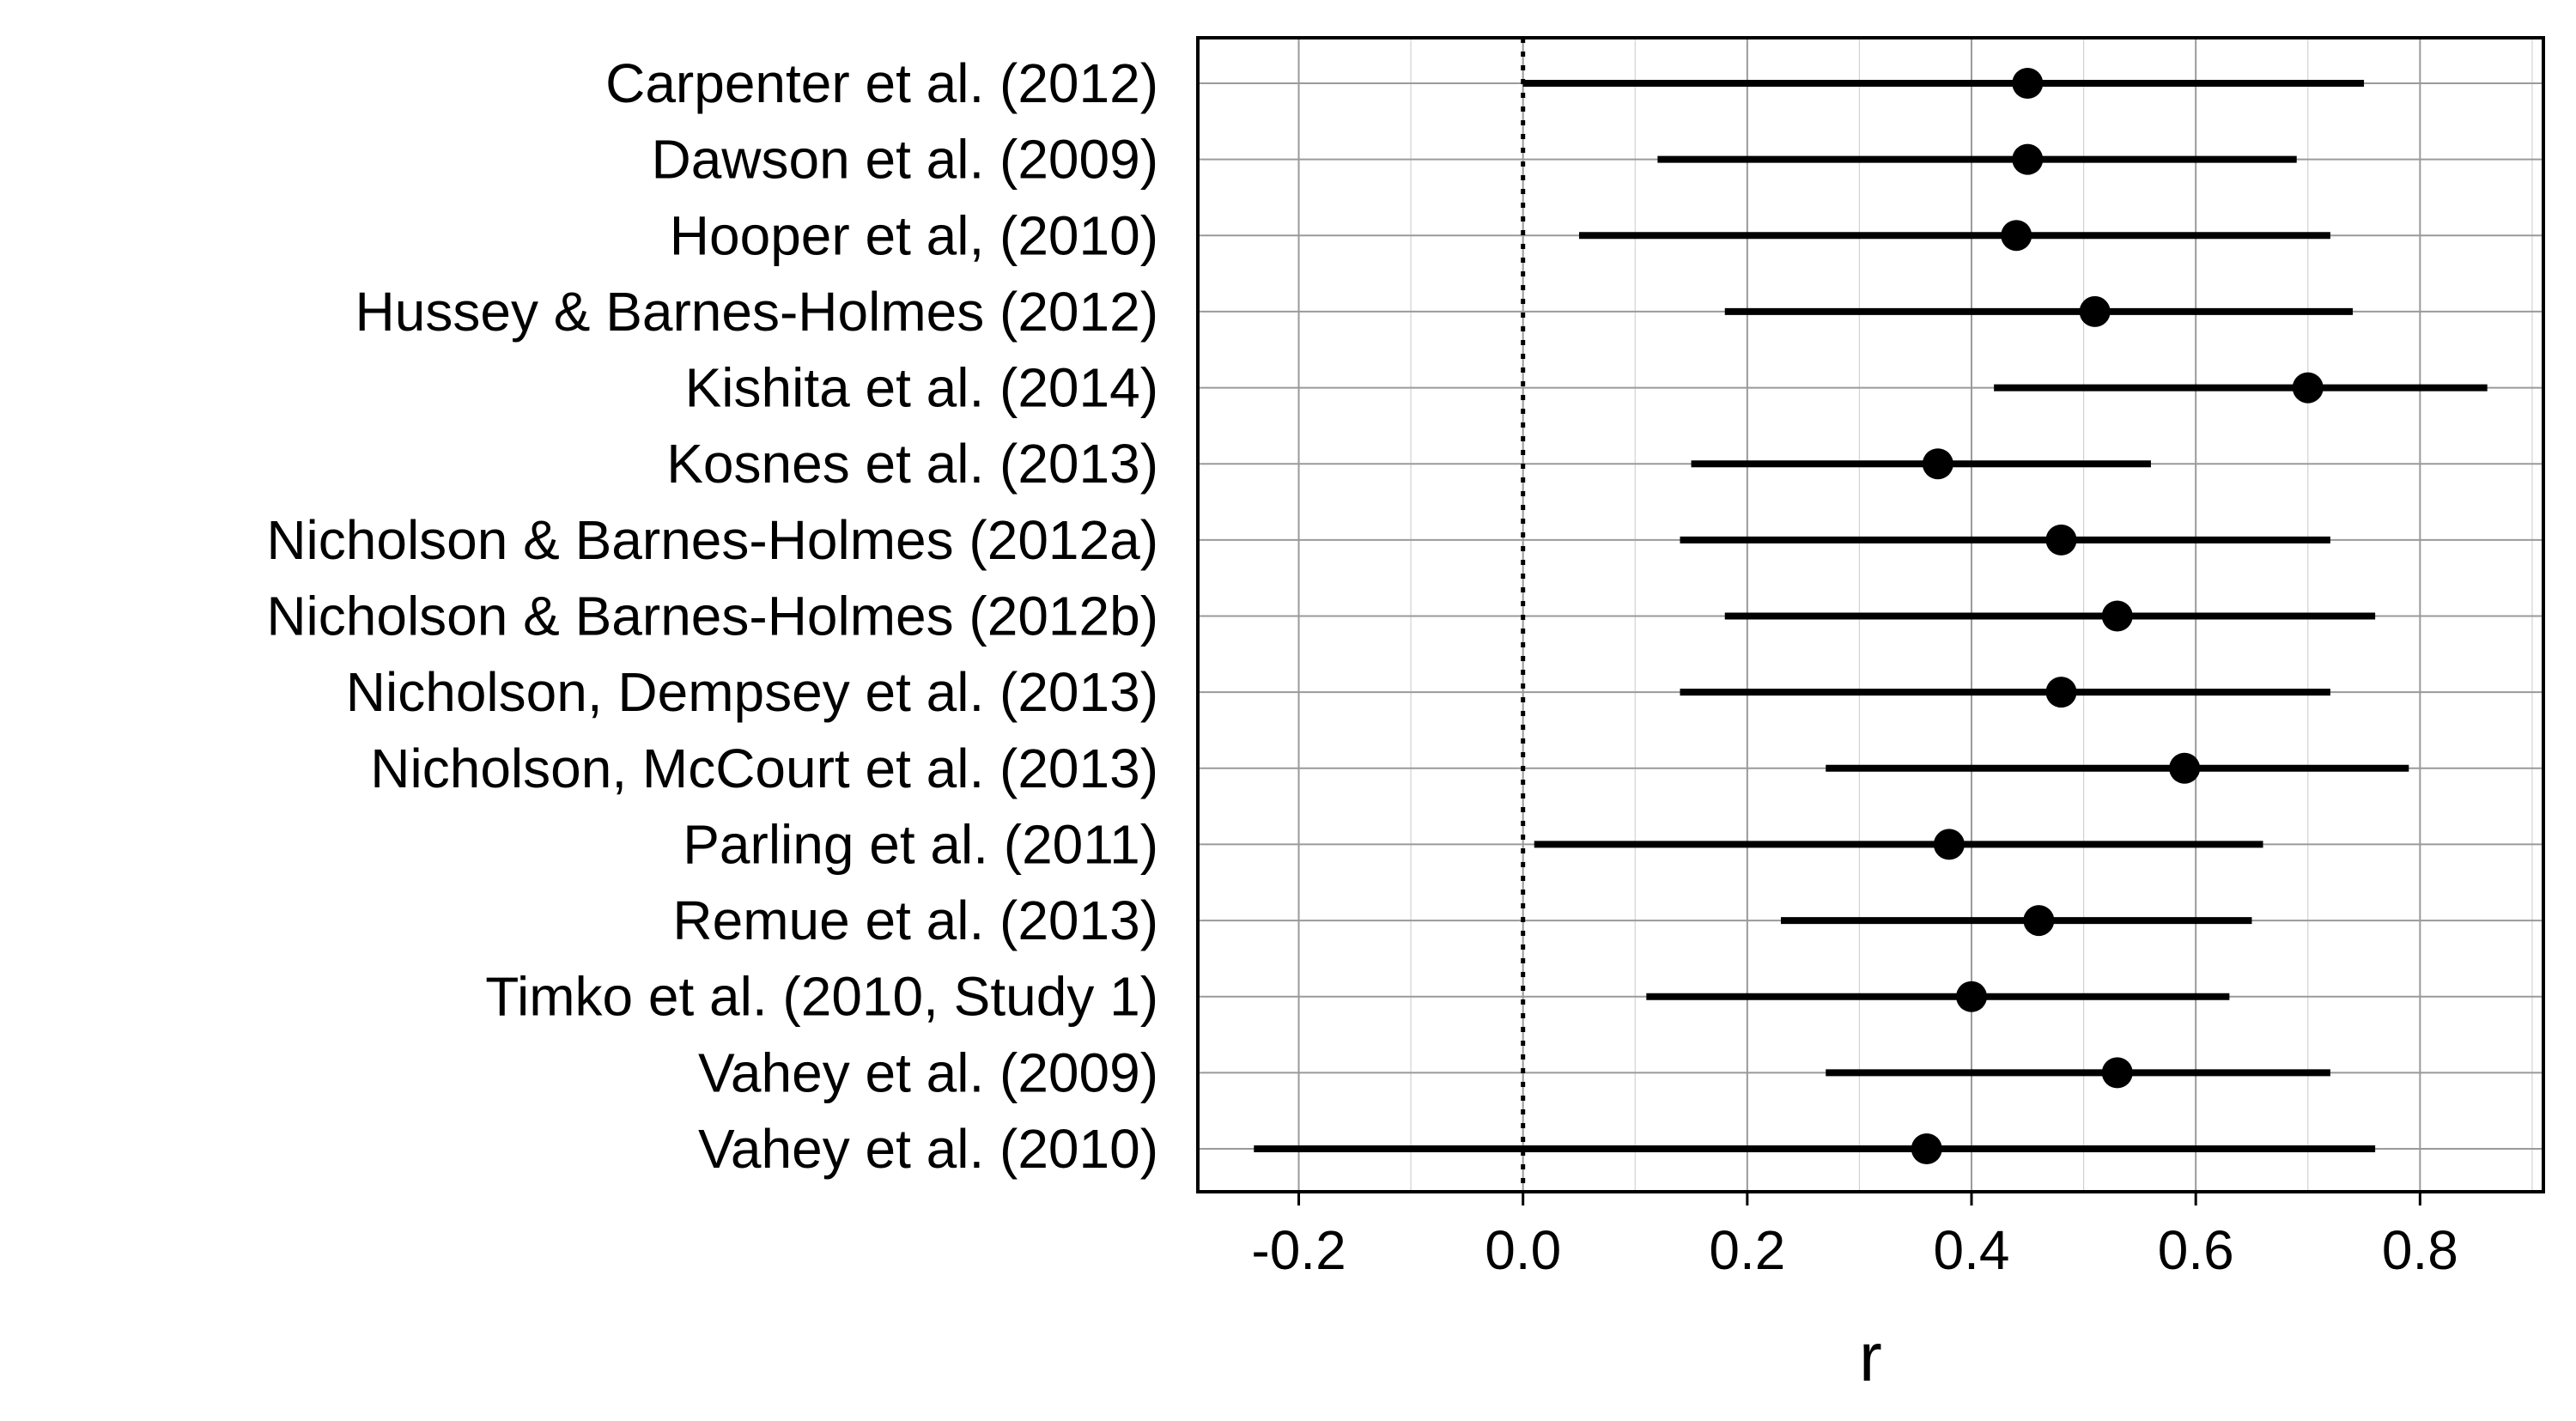 The height and width of the screenshot is (1421, 2576). I want to click on x-tick-label: 0.4, so click(1972, 1250).